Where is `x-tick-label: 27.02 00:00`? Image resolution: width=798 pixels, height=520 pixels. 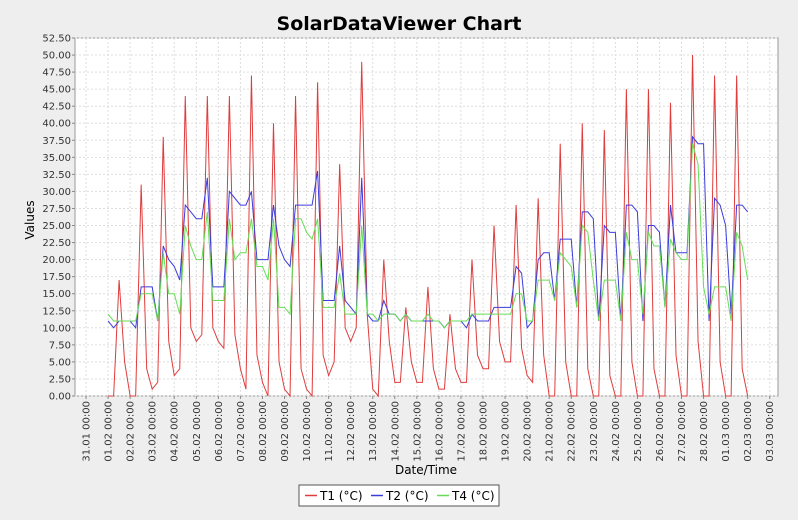 x-tick-label: 27.02 00:00 is located at coordinates (682, 431).